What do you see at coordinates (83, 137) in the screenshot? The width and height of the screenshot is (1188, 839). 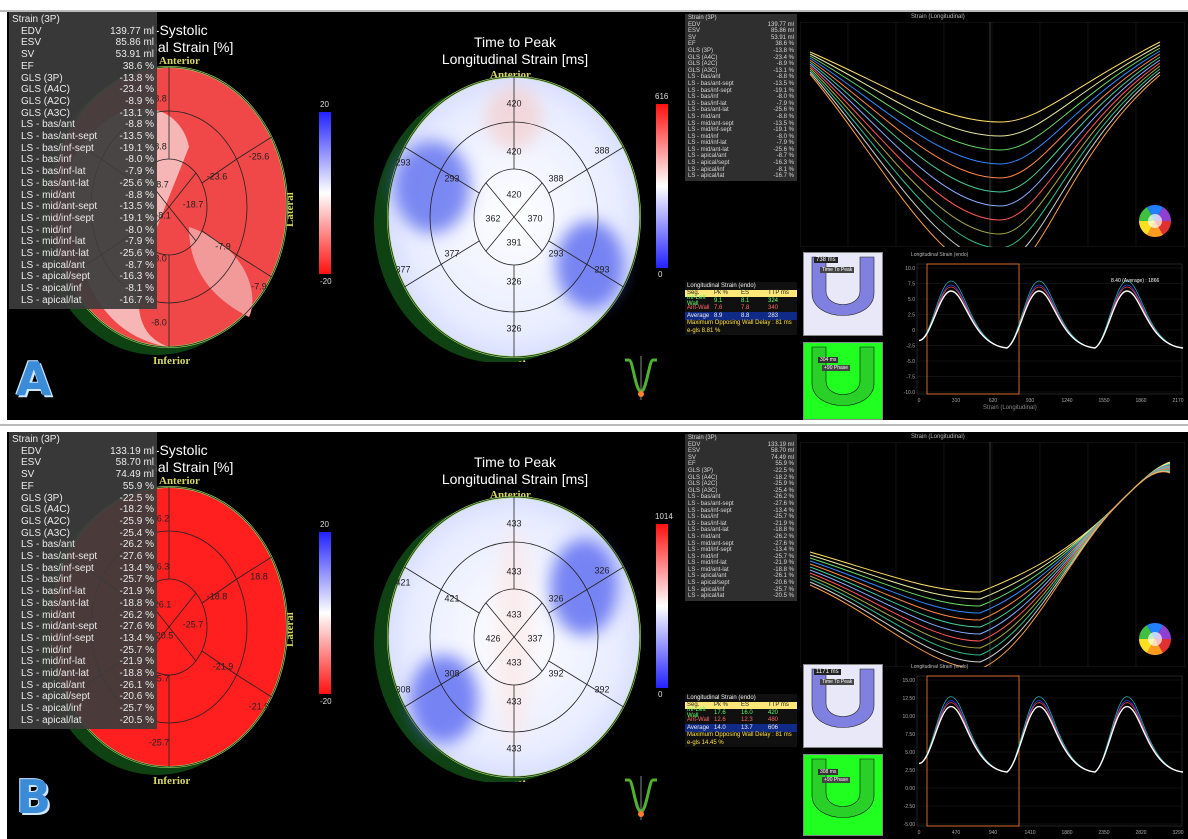 I see `table-row: LS - bas/ant-sept -13.5 %` at bounding box center [83, 137].